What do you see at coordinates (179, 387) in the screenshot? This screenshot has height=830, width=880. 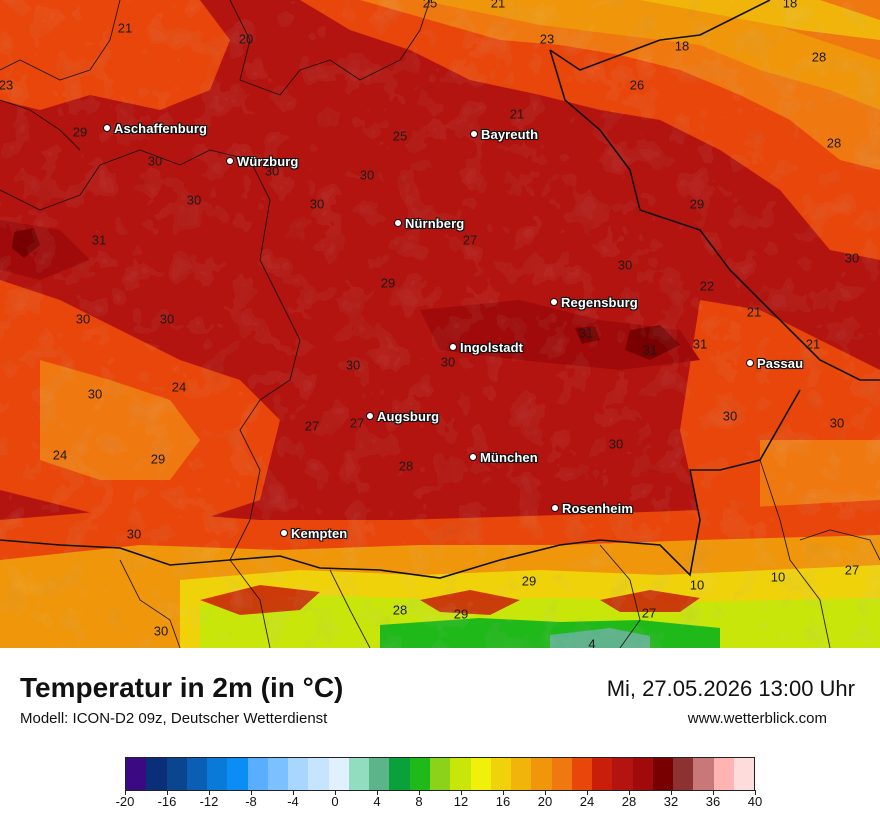 I see `map-value: 24` at bounding box center [179, 387].